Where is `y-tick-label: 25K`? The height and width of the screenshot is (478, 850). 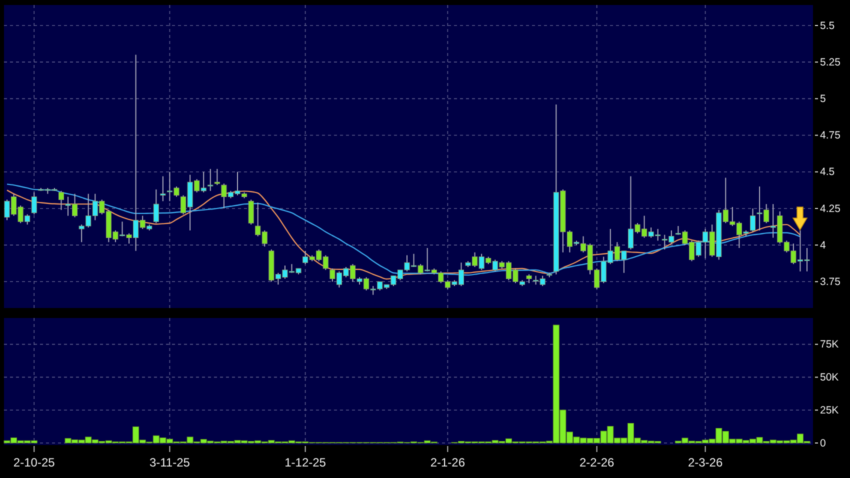 y-tick-label: 25K is located at coordinates (829, 410).